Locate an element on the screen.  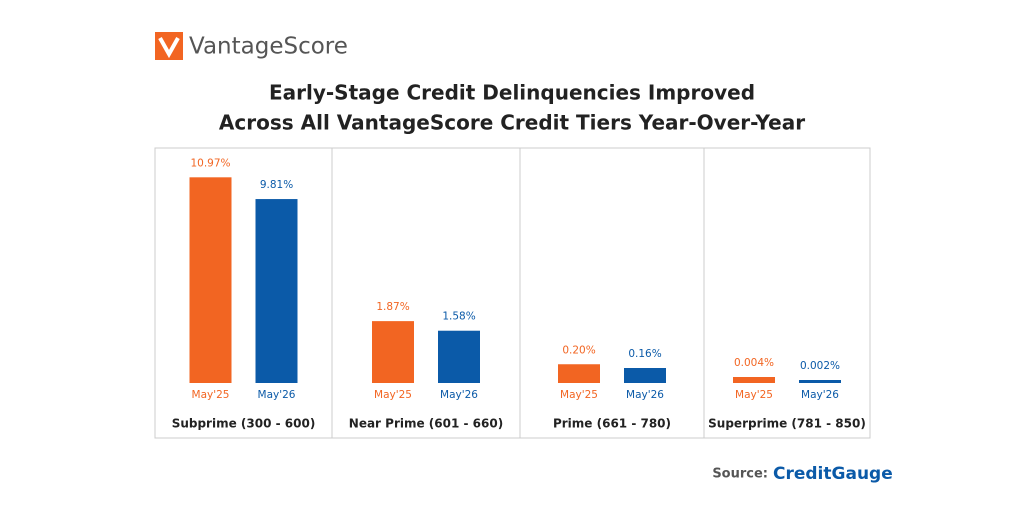
value-label: 0.20% is located at coordinates (578, 350).